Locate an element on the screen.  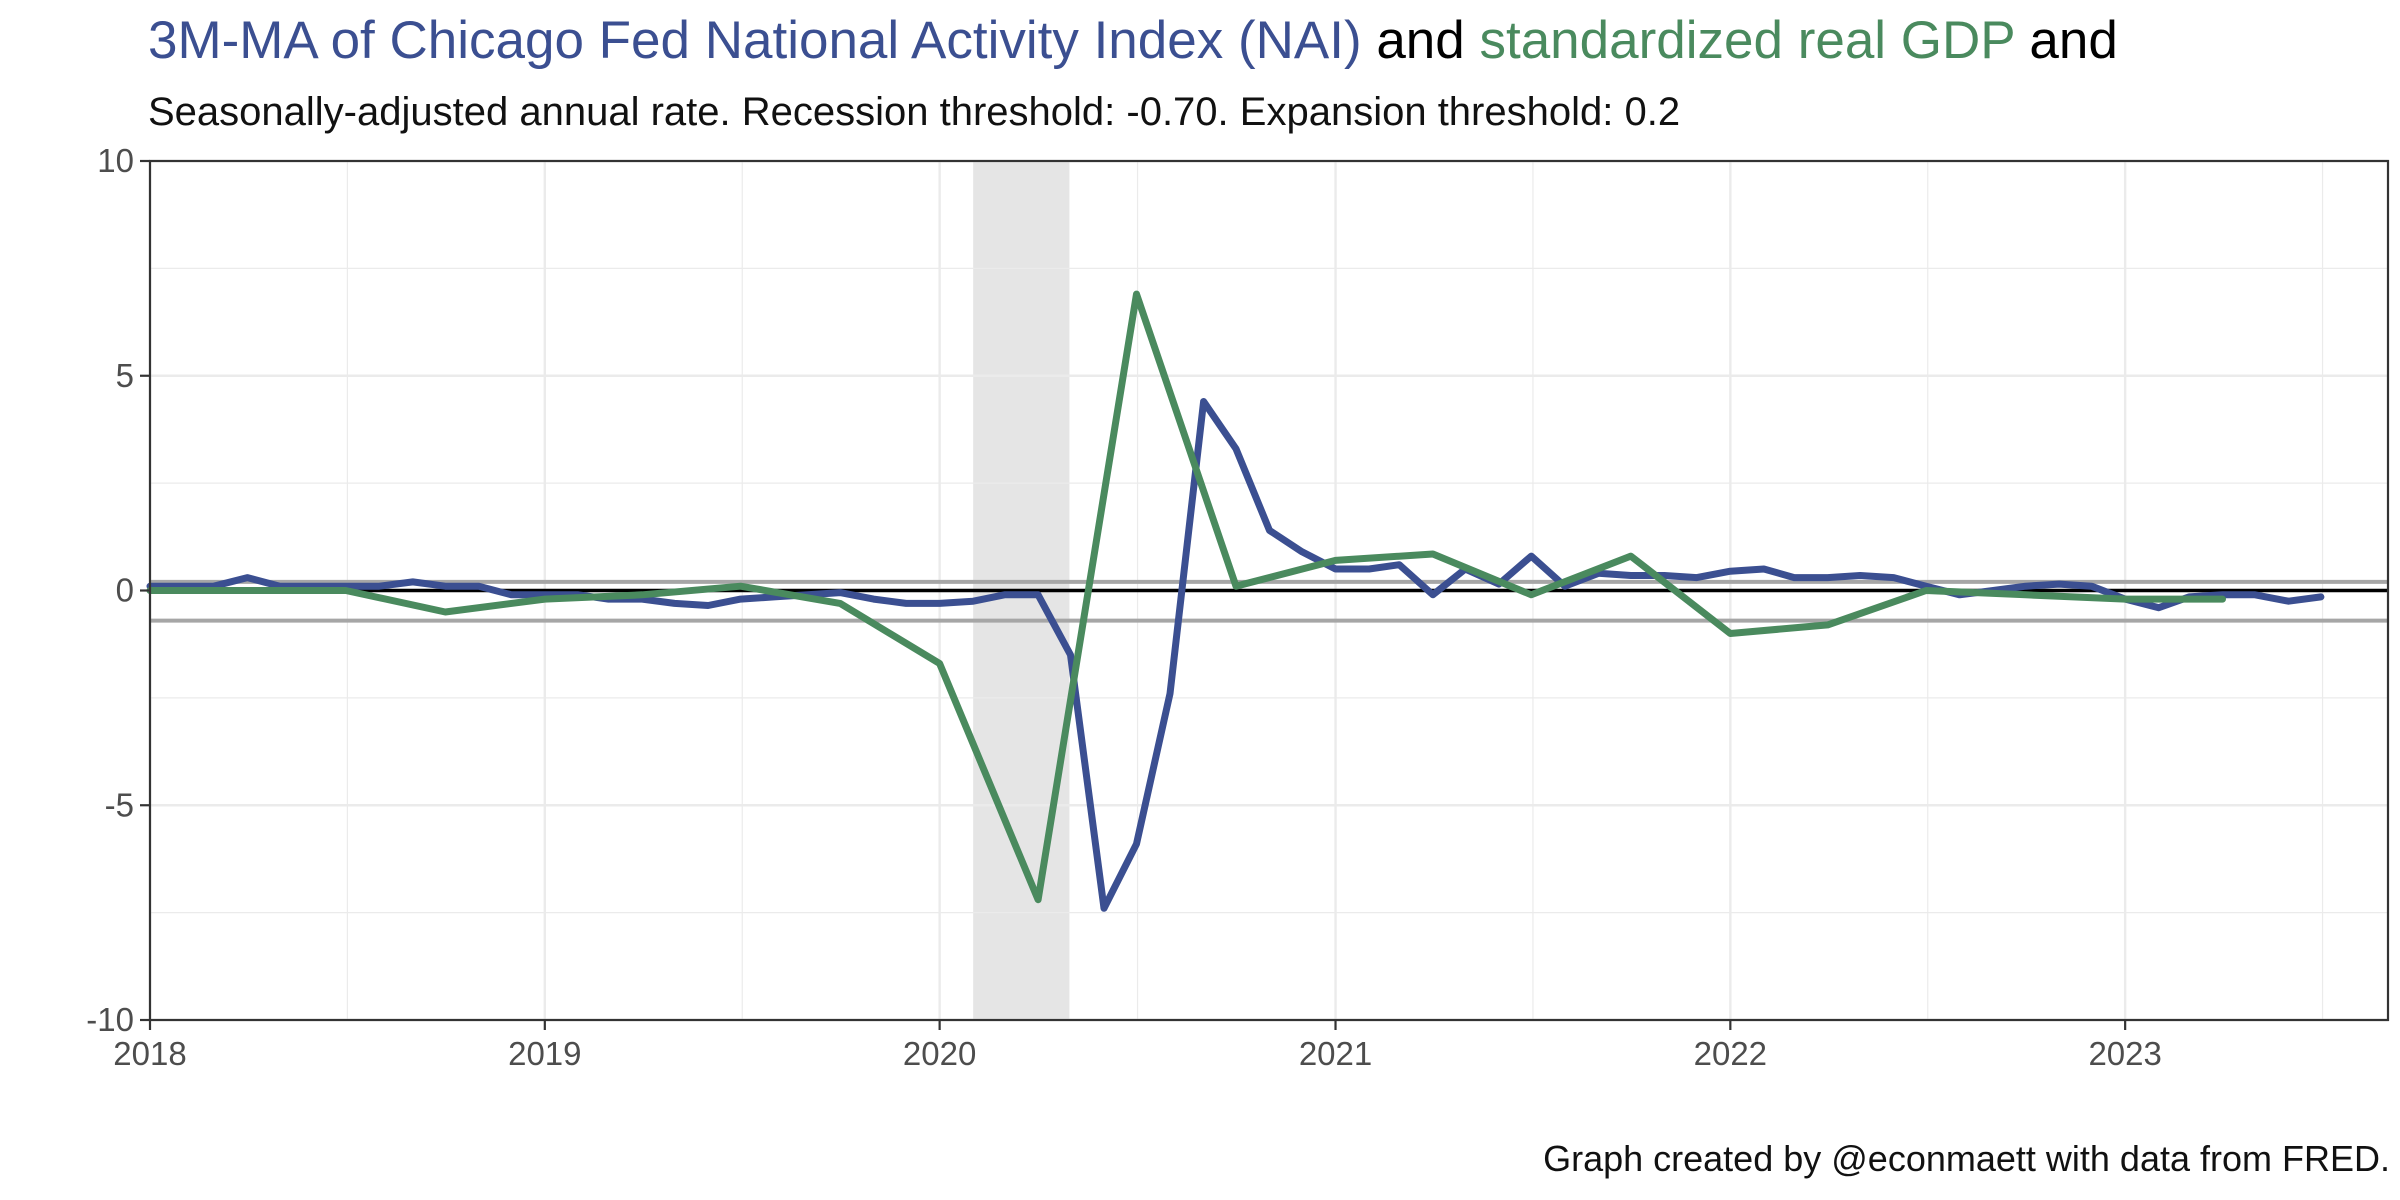
y-tick-label: 0 is located at coordinates (125, 590).